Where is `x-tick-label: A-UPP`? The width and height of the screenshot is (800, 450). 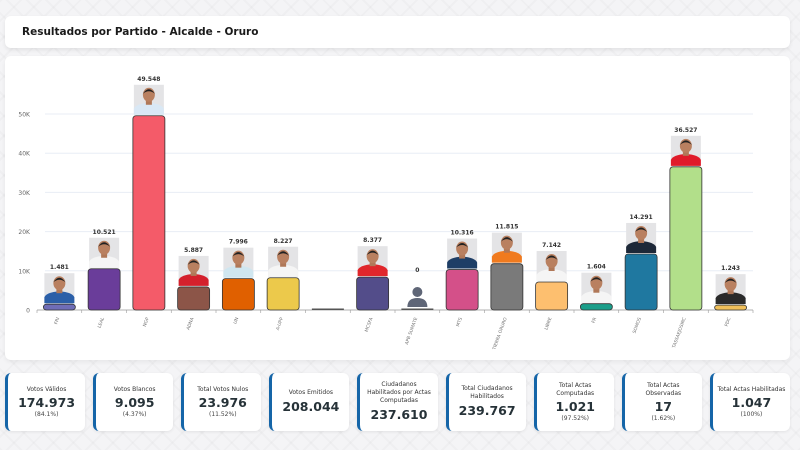
x-tick-label: A-UPP is located at coordinates (280, 323).